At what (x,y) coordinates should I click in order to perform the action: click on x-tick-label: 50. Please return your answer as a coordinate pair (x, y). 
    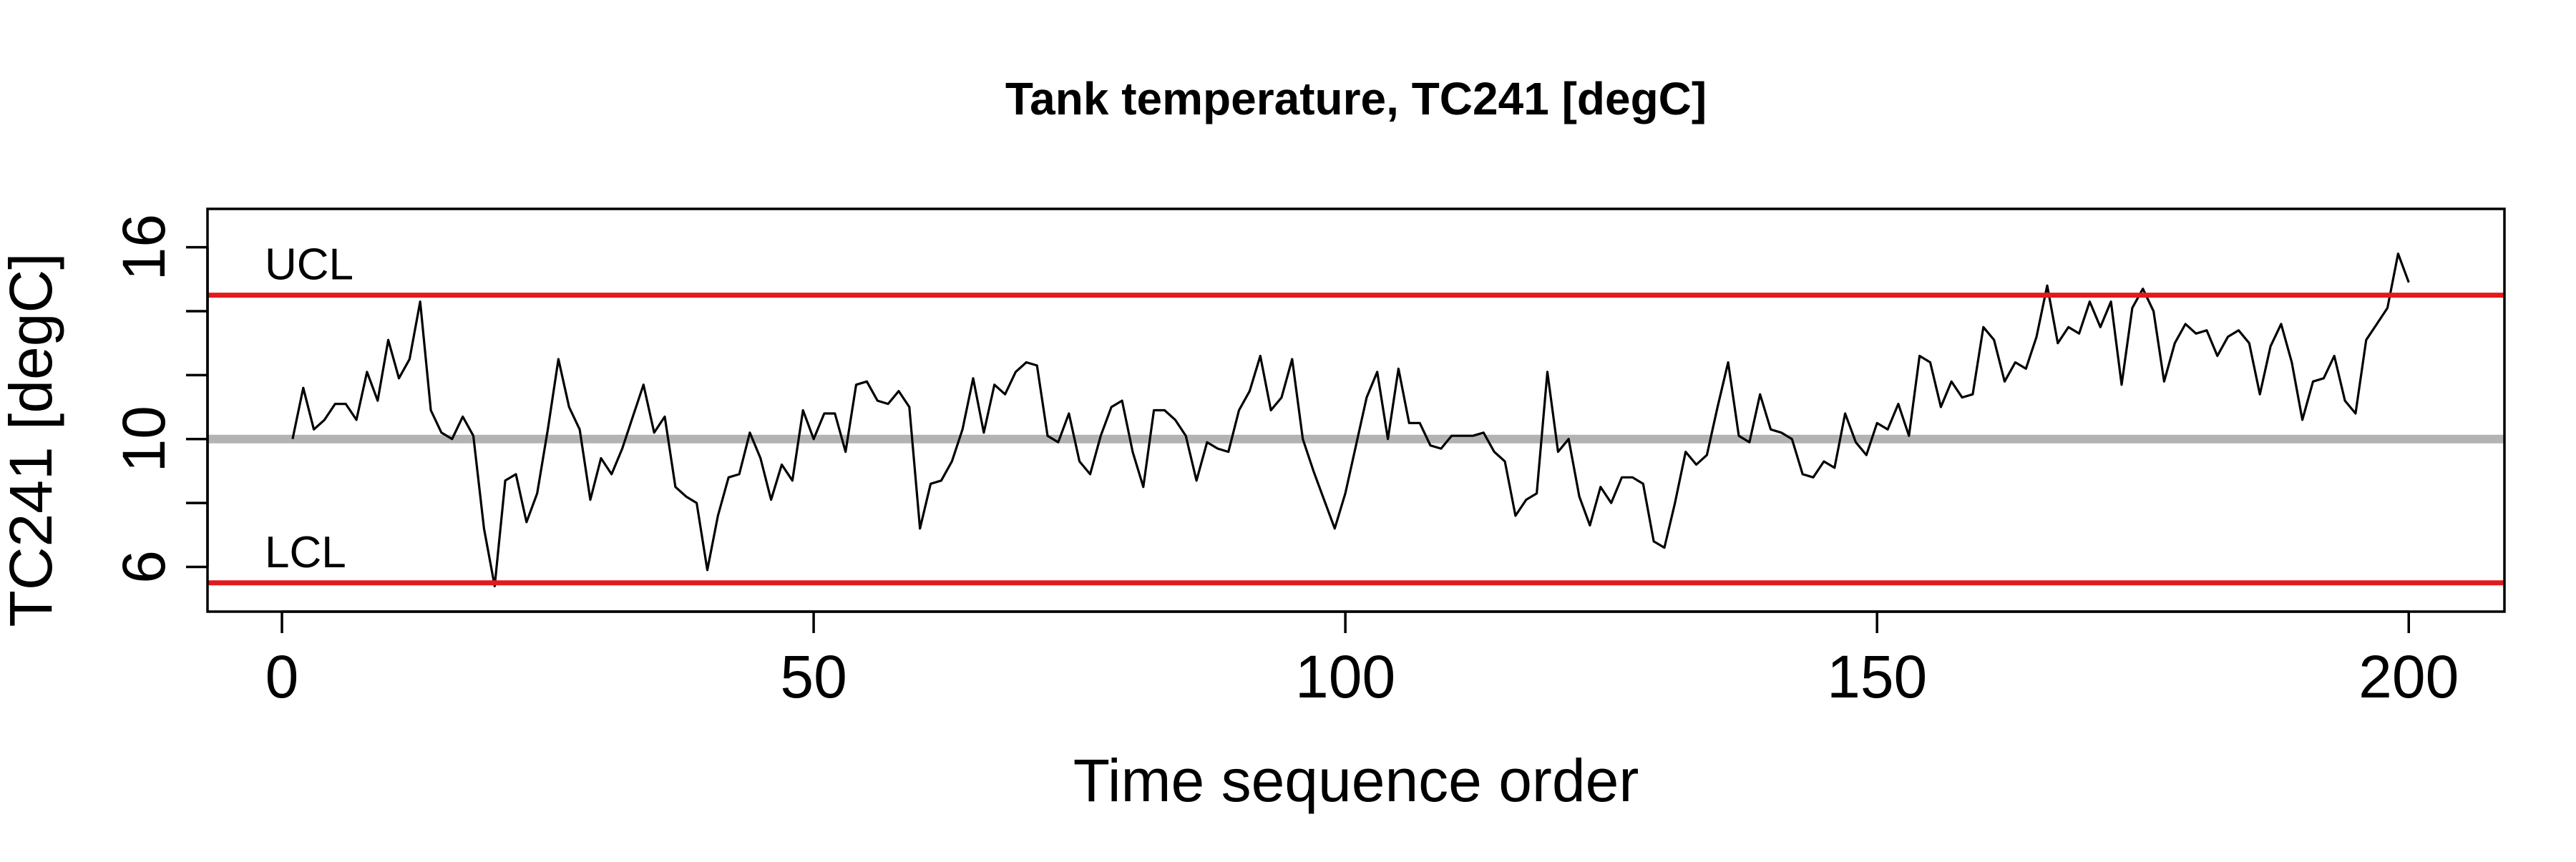
    Looking at the image, I should click on (813, 676).